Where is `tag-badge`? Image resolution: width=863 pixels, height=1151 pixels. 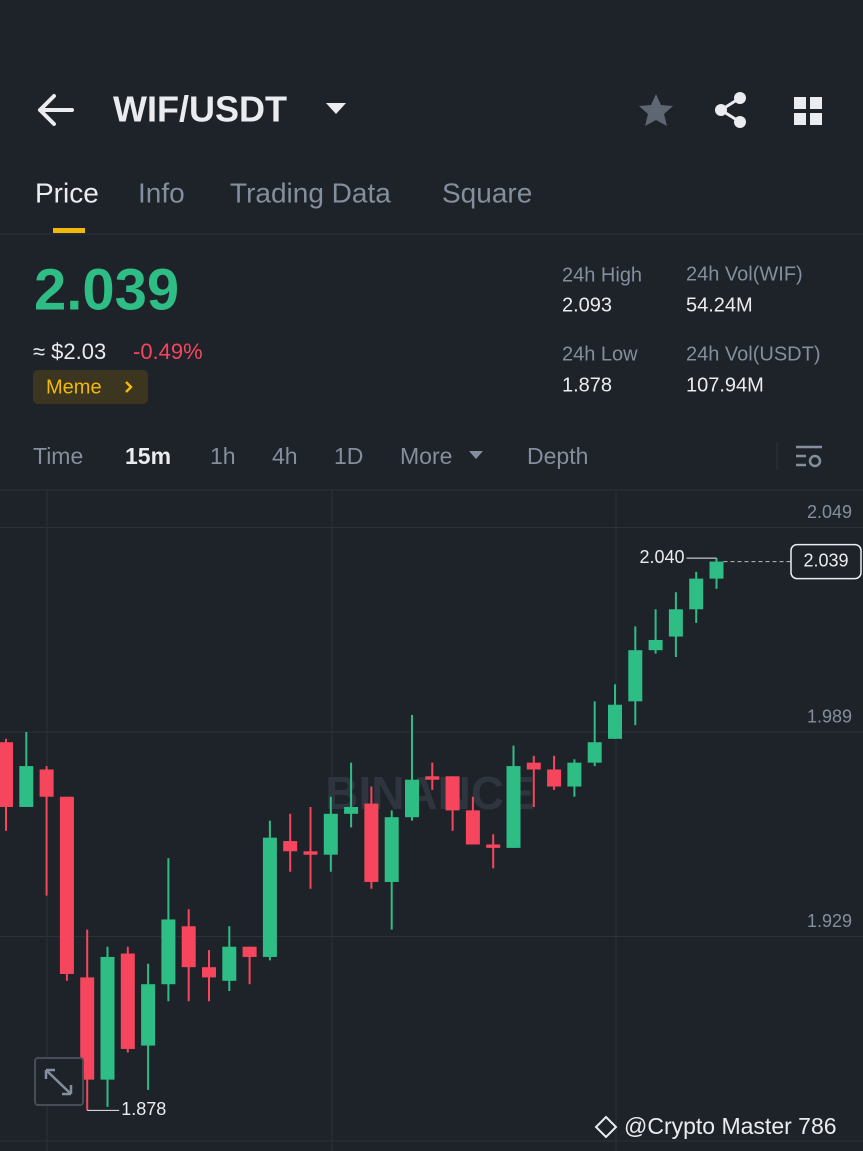
tag-badge is located at coordinates (90, 387).